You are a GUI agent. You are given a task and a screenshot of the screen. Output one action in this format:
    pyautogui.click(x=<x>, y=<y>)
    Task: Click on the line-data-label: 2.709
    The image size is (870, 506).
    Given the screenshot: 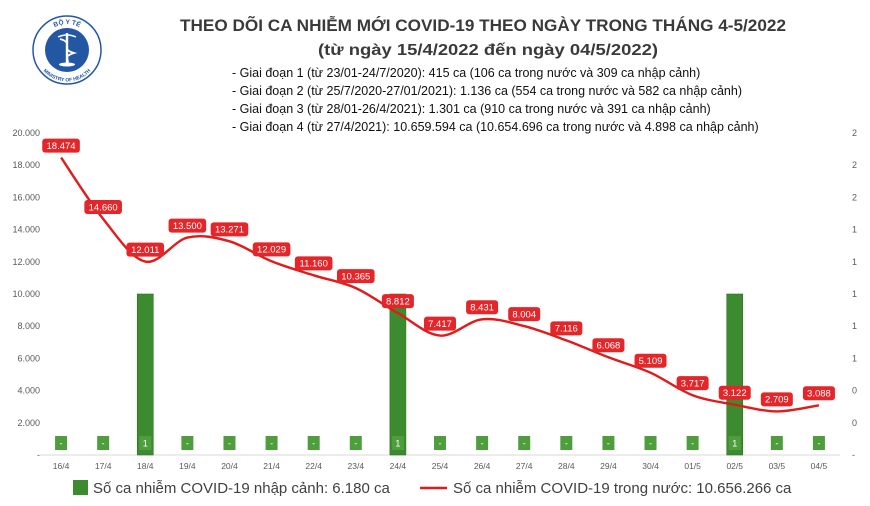 What is the action you would take?
    pyautogui.click(x=777, y=400)
    